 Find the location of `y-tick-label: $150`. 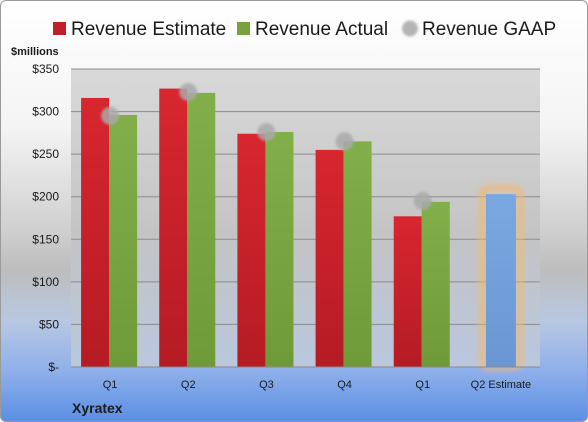

y-tick-label: $150 is located at coordinates (45, 239).